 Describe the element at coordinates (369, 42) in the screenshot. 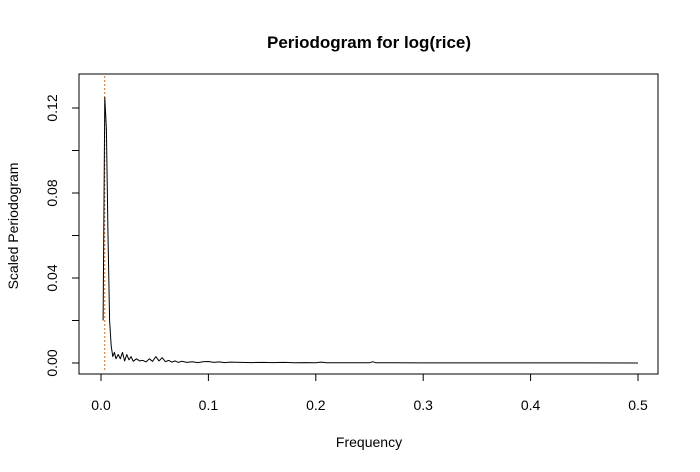

I see `chart-title: Periodogram for log(rice)` at that location.